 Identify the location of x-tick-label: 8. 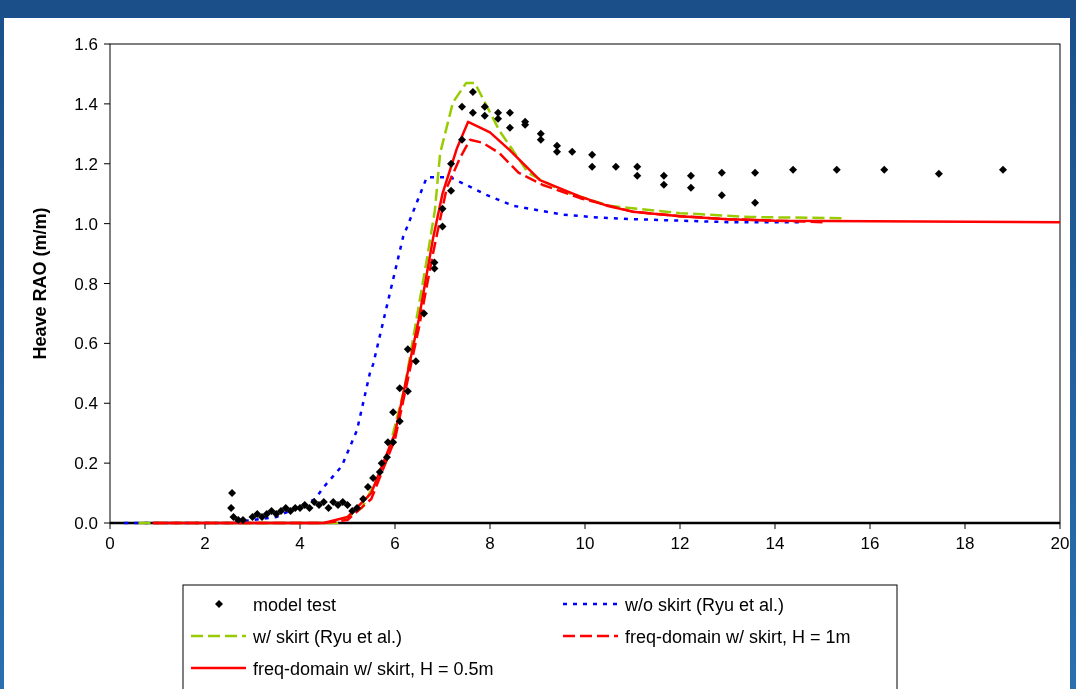
(490, 543).